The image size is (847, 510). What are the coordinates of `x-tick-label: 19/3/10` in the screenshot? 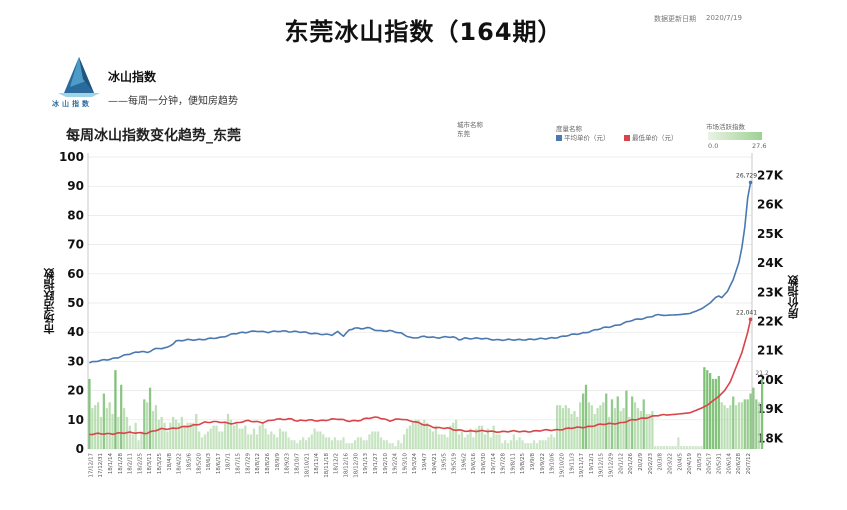 It's located at (405, 463).